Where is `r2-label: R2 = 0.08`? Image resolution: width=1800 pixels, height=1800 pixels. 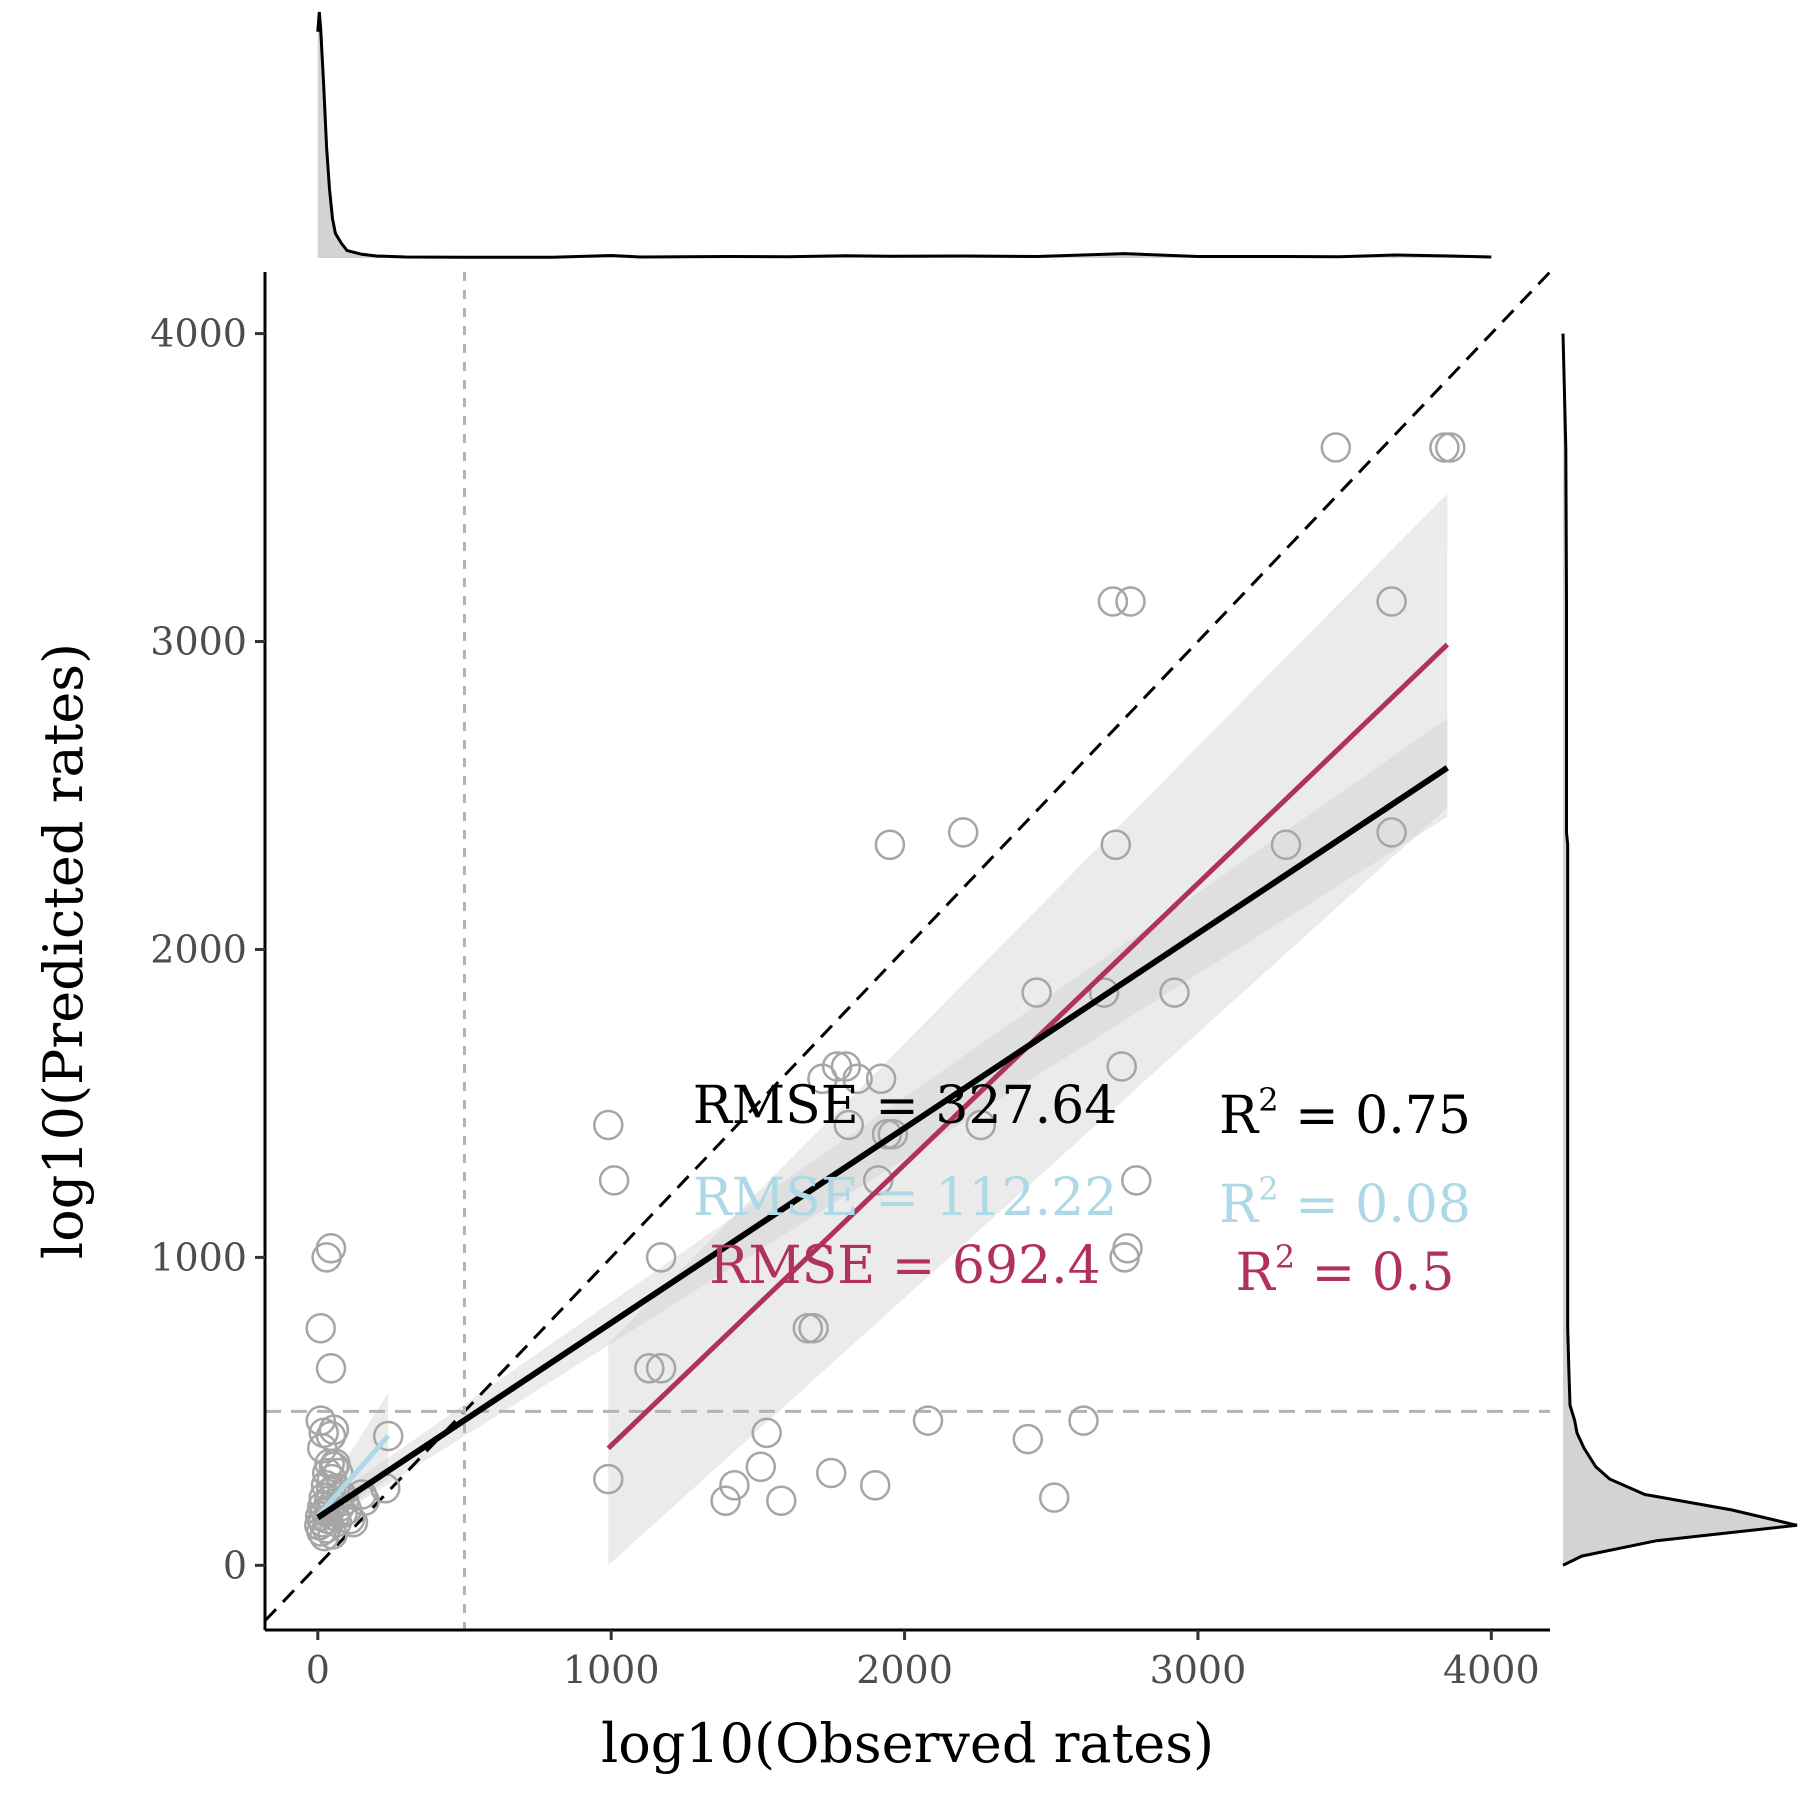
r2-label: R2 = 0.08 is located at coordinates (1345, 1202).